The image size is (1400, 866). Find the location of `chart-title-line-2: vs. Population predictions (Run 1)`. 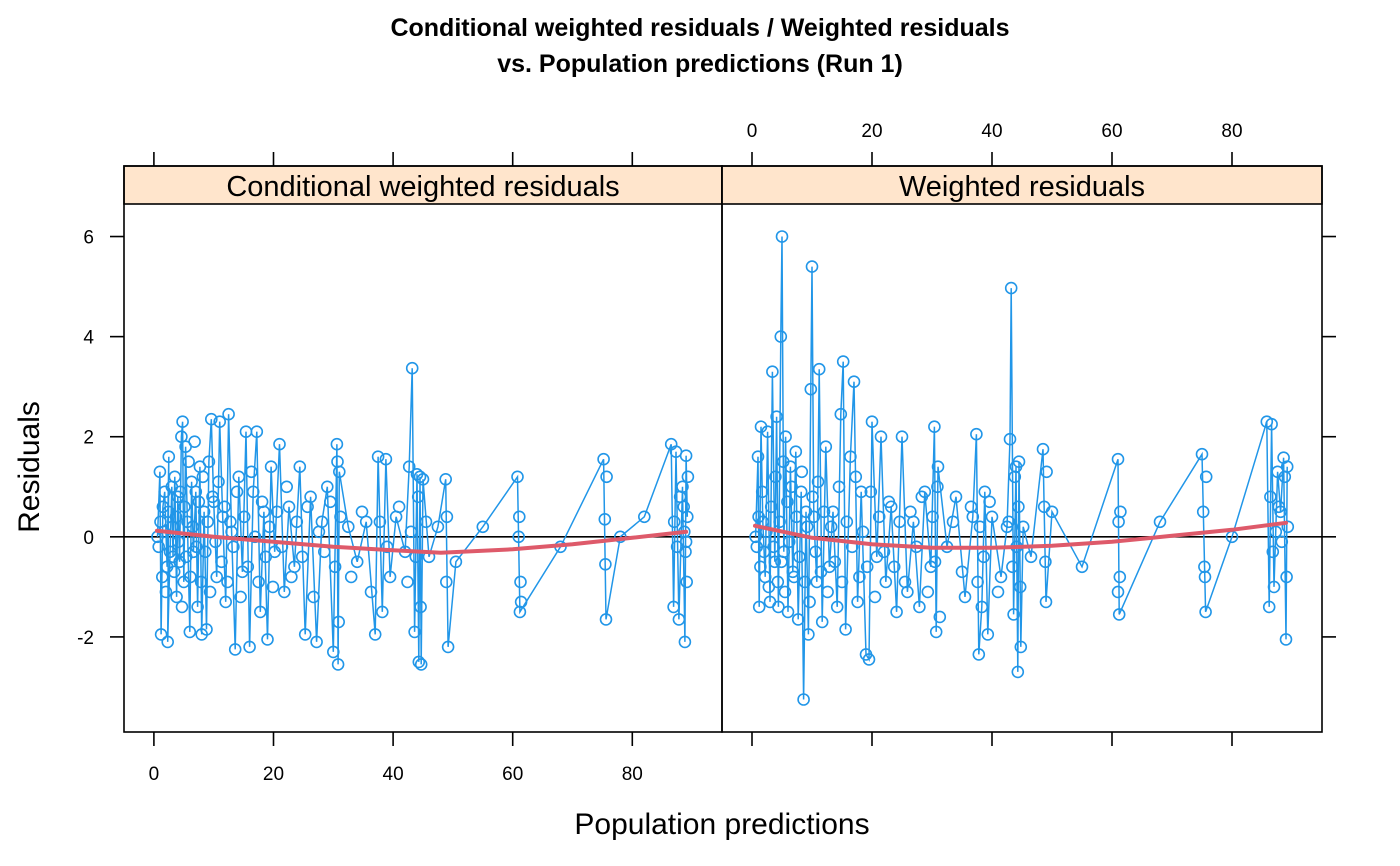

chart-title-line-2: vs. Population predictions (Run 1) is located at coordinates (700, 64).